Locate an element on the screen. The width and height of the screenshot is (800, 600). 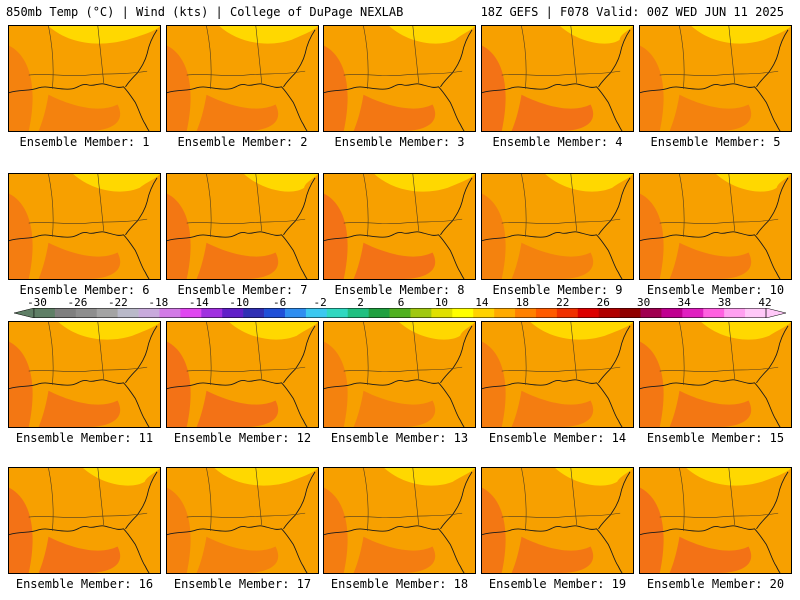
member-caption: Ensemble Member: 18 is located at coordinates (399, 584).